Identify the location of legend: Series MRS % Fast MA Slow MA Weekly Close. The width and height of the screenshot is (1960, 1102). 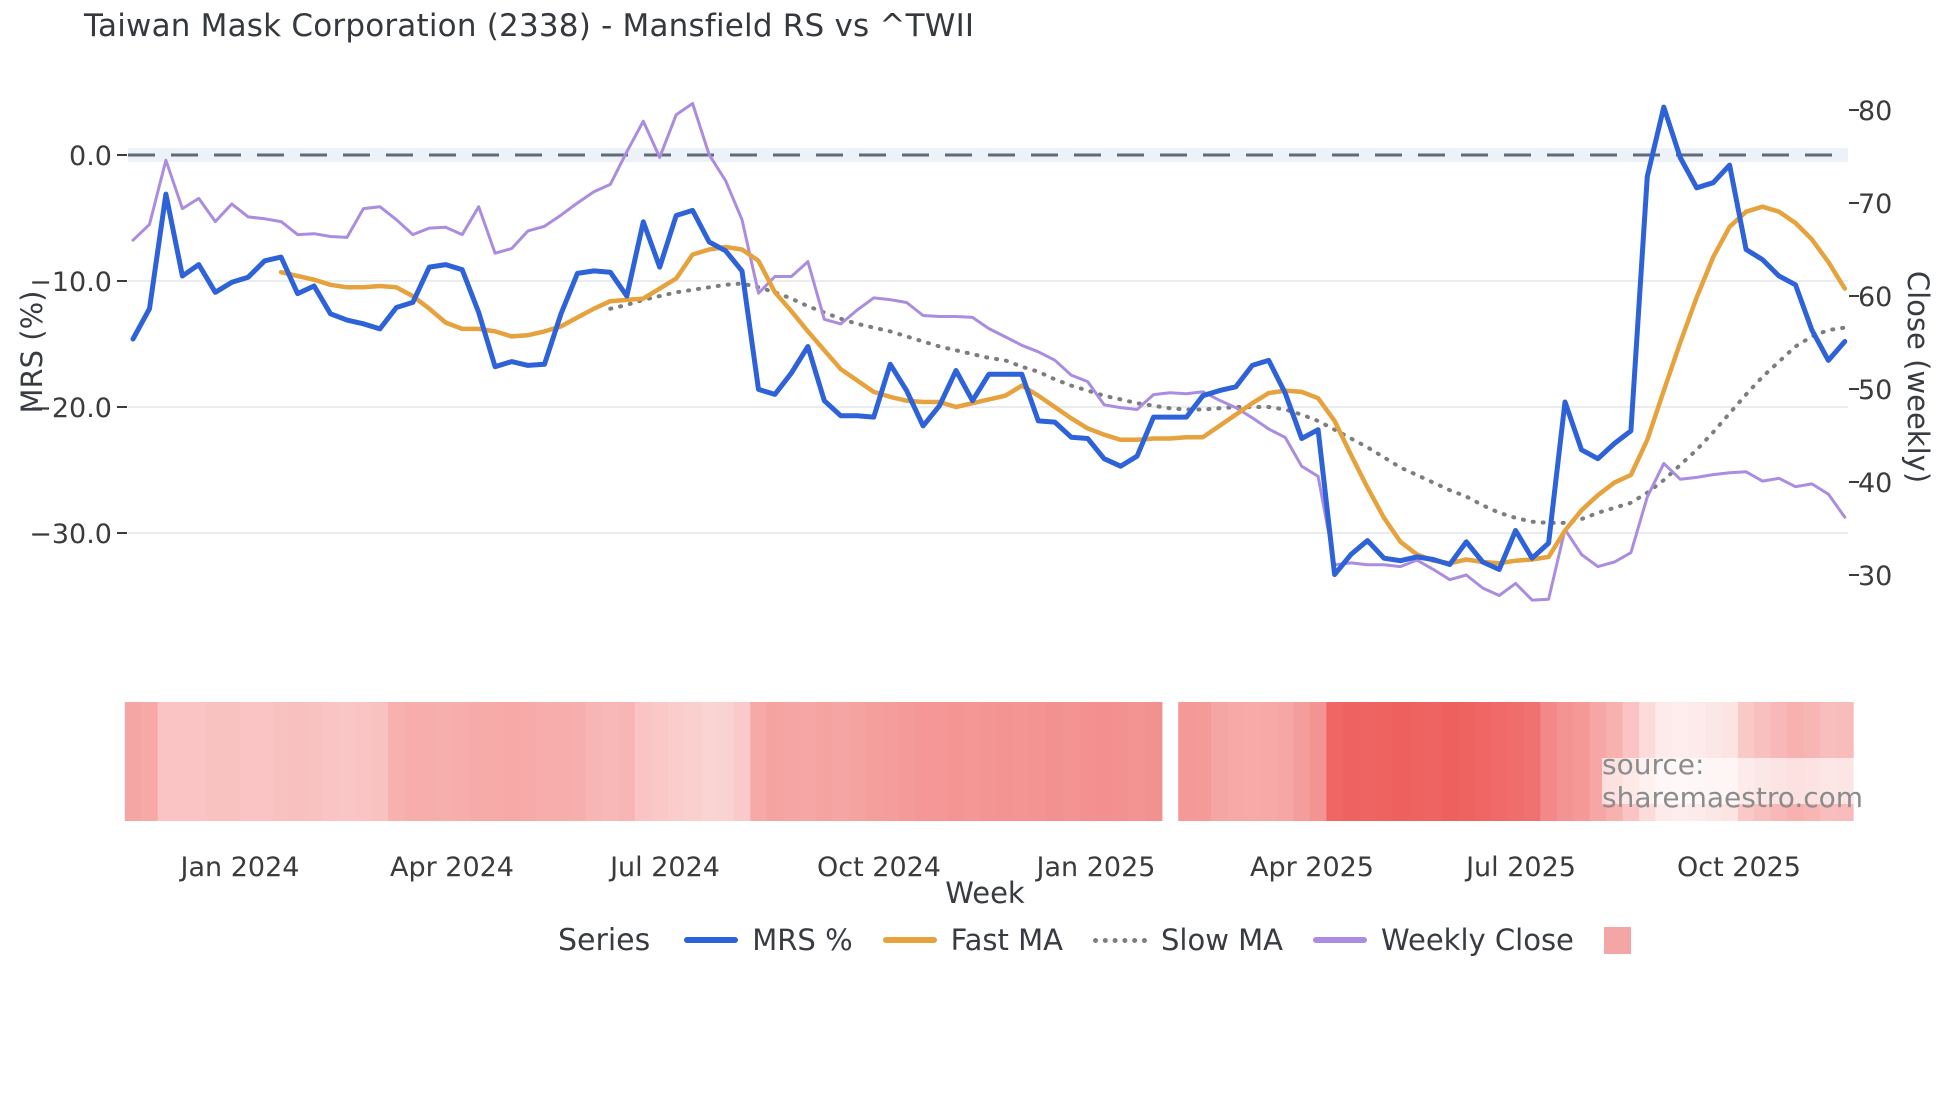
(1094, 940).